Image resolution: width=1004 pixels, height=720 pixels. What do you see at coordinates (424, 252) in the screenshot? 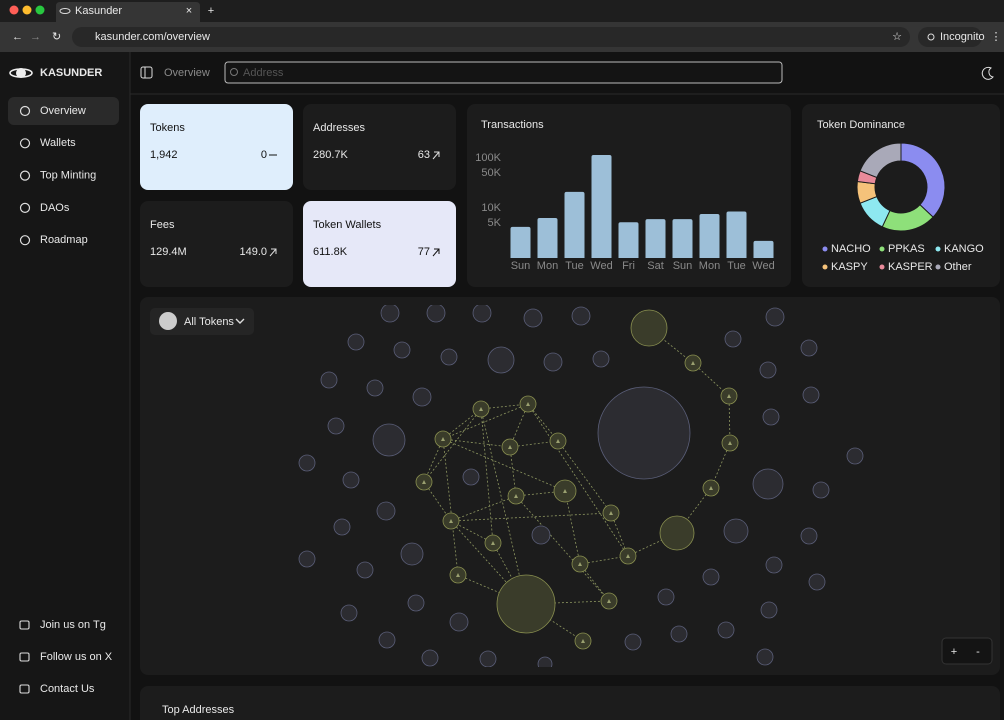
I see `stat-change: 77` at bounding box center [424, 252].